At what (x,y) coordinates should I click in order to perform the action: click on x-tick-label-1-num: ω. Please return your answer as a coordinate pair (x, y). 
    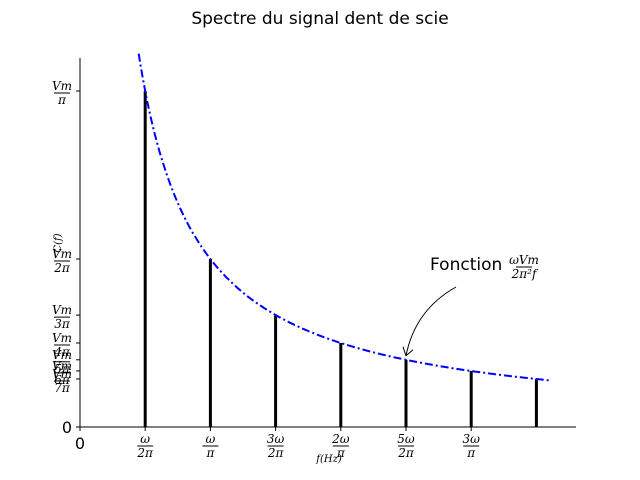
    Looking at the image, I should click on (145, 439).